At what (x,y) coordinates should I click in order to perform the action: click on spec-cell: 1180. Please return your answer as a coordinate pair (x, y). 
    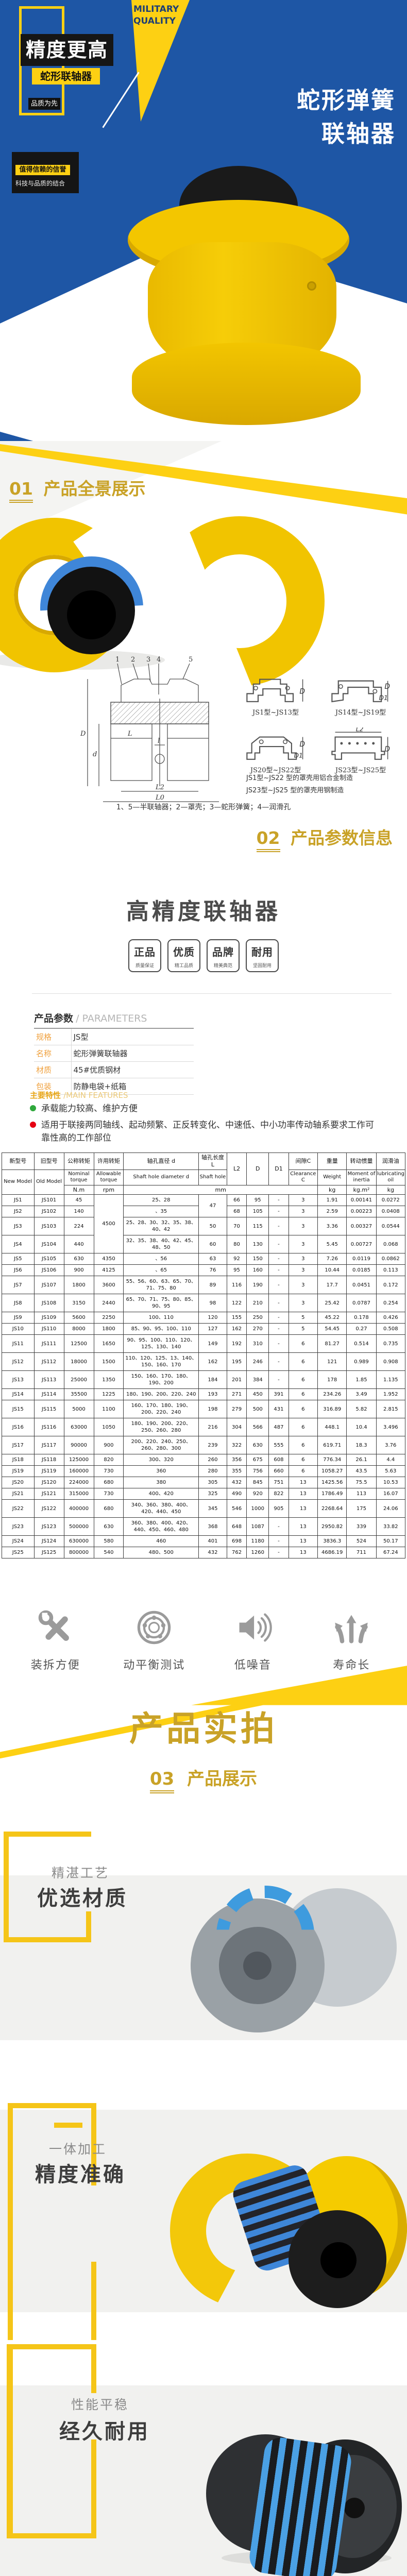
    Looking at the image, I should click on (257, 1541).